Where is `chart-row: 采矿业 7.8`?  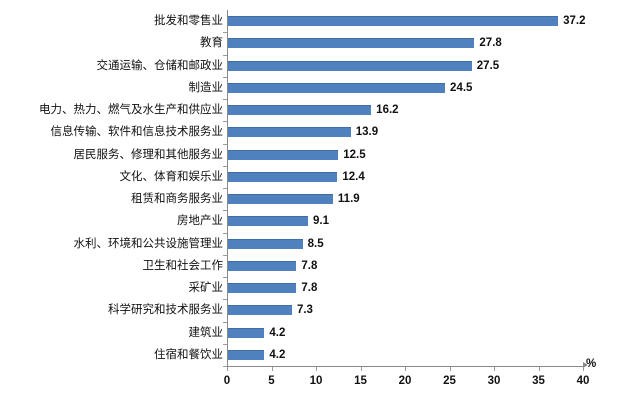
chart-row: 采矿业 7.8 is located at coordinates (386, 288).